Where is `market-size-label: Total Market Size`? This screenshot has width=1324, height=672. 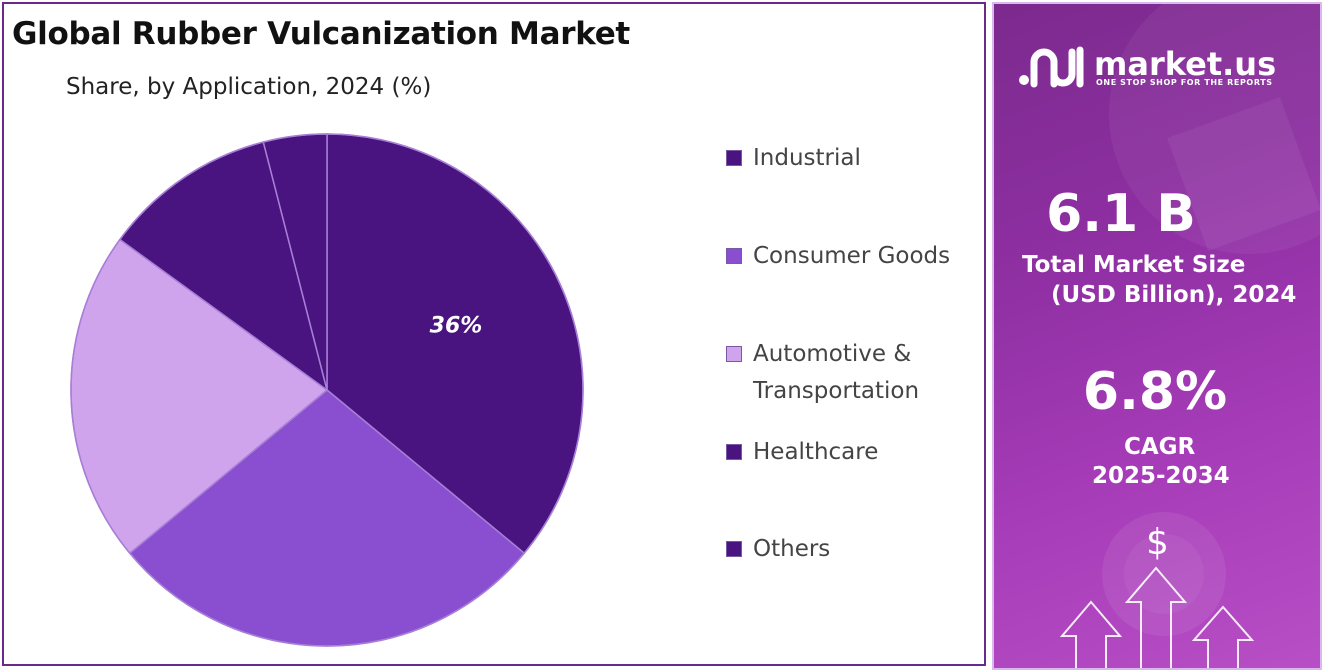 market-size-label: Total Market Size is located at coordinates (1134, 265).